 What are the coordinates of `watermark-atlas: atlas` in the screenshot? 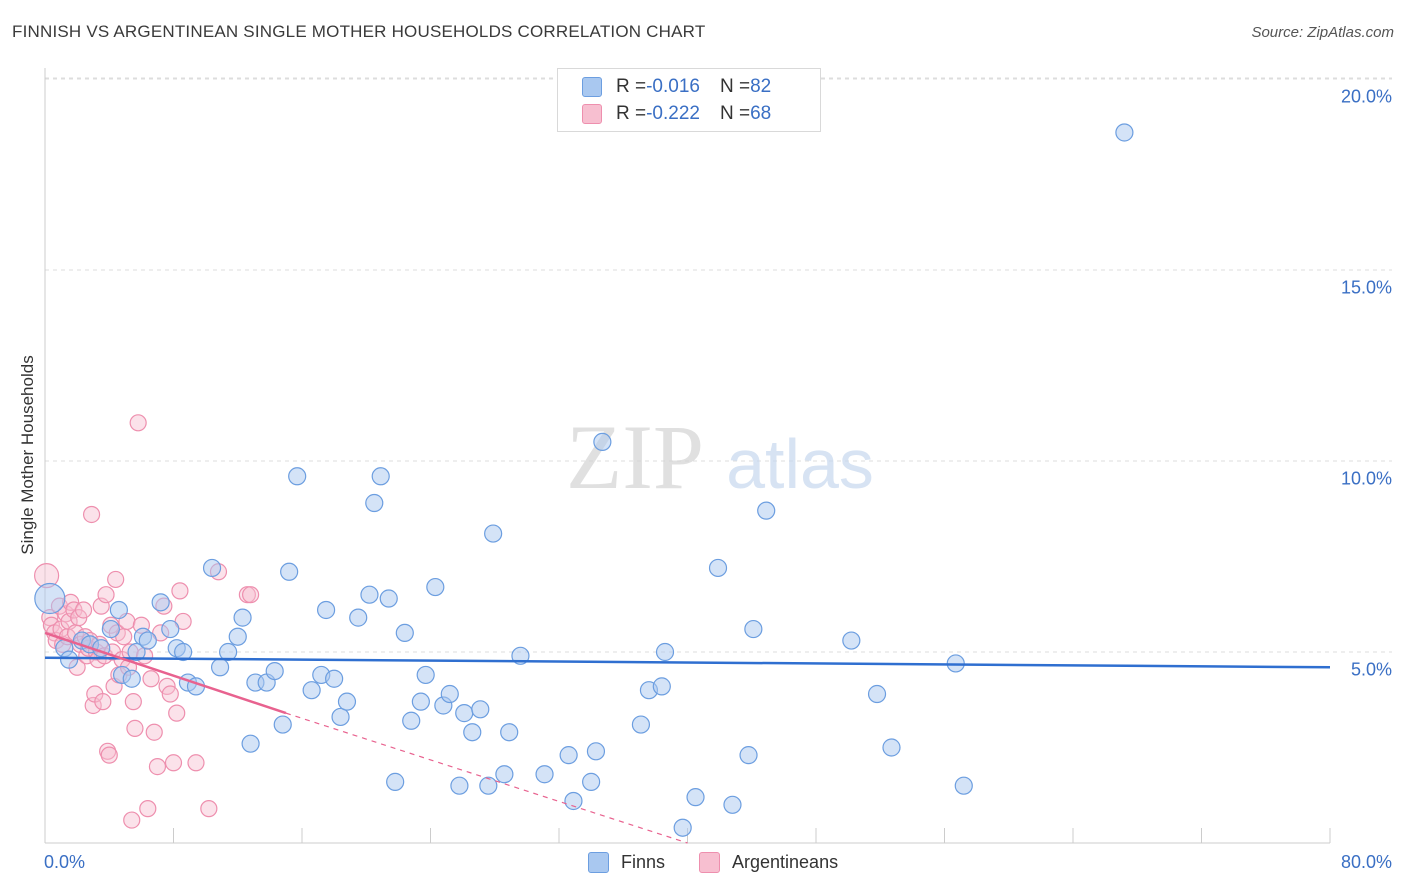 It's located at (800, 464).